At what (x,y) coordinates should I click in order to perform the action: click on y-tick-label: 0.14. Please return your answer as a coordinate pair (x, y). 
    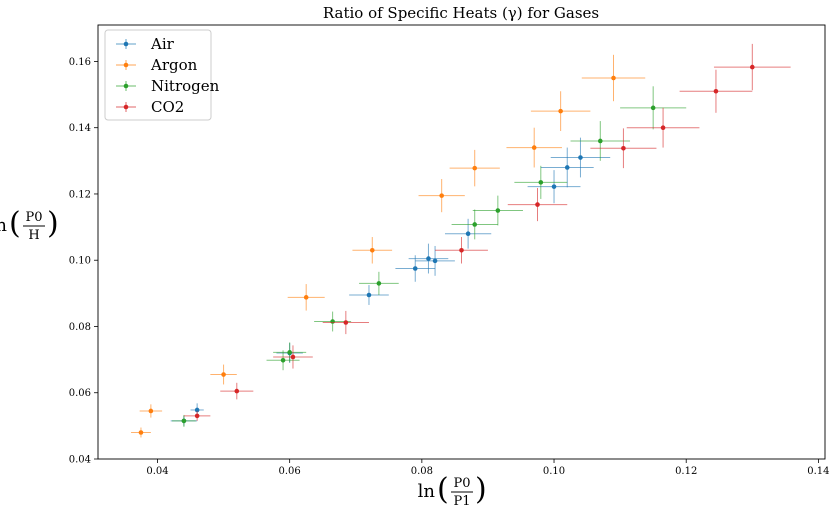
    Looking at the image, I should click on (80, 128).